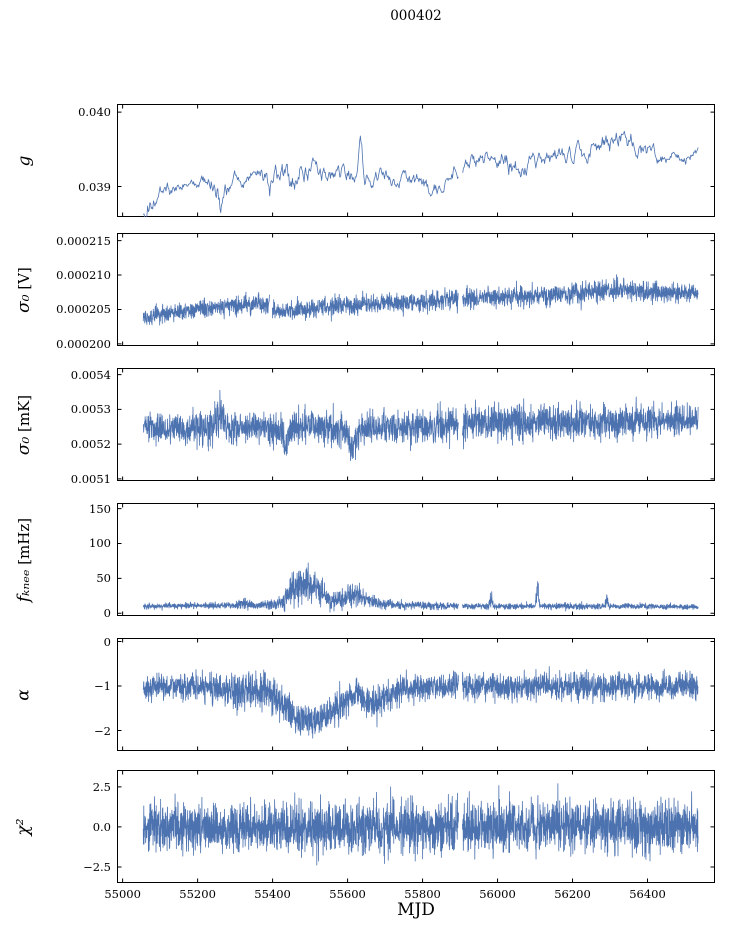 This screenshot has width=749, height=944. Describe the element at coordinates (416, 826) in the screenshot. I see `plot-canvas-chi2` at that location.